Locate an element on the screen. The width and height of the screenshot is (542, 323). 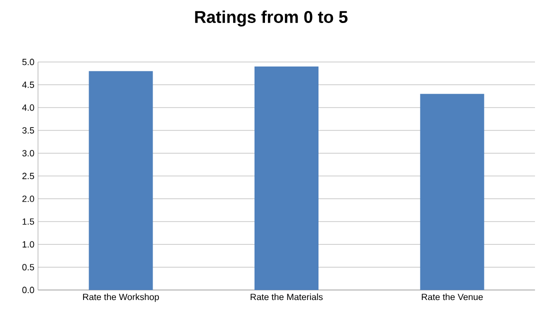
y-tick-label: 5.0 is located at coordinates (28, 62).